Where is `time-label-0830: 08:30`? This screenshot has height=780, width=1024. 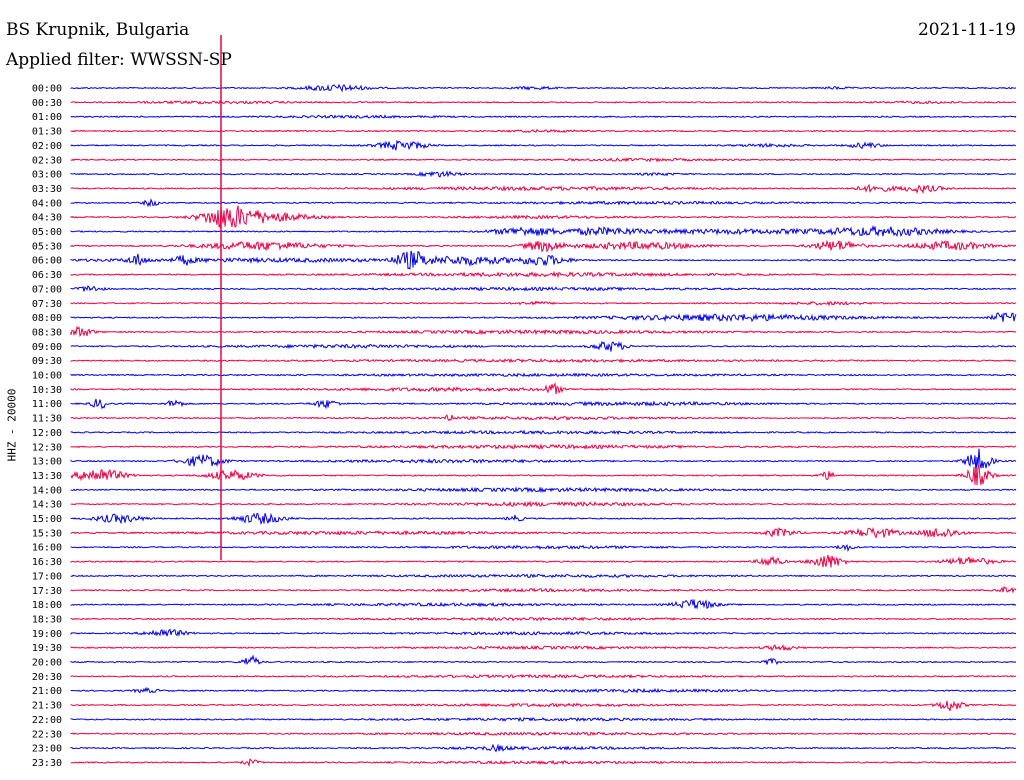 time-label-0830: 08:30 is located at coordinates (47, 332).